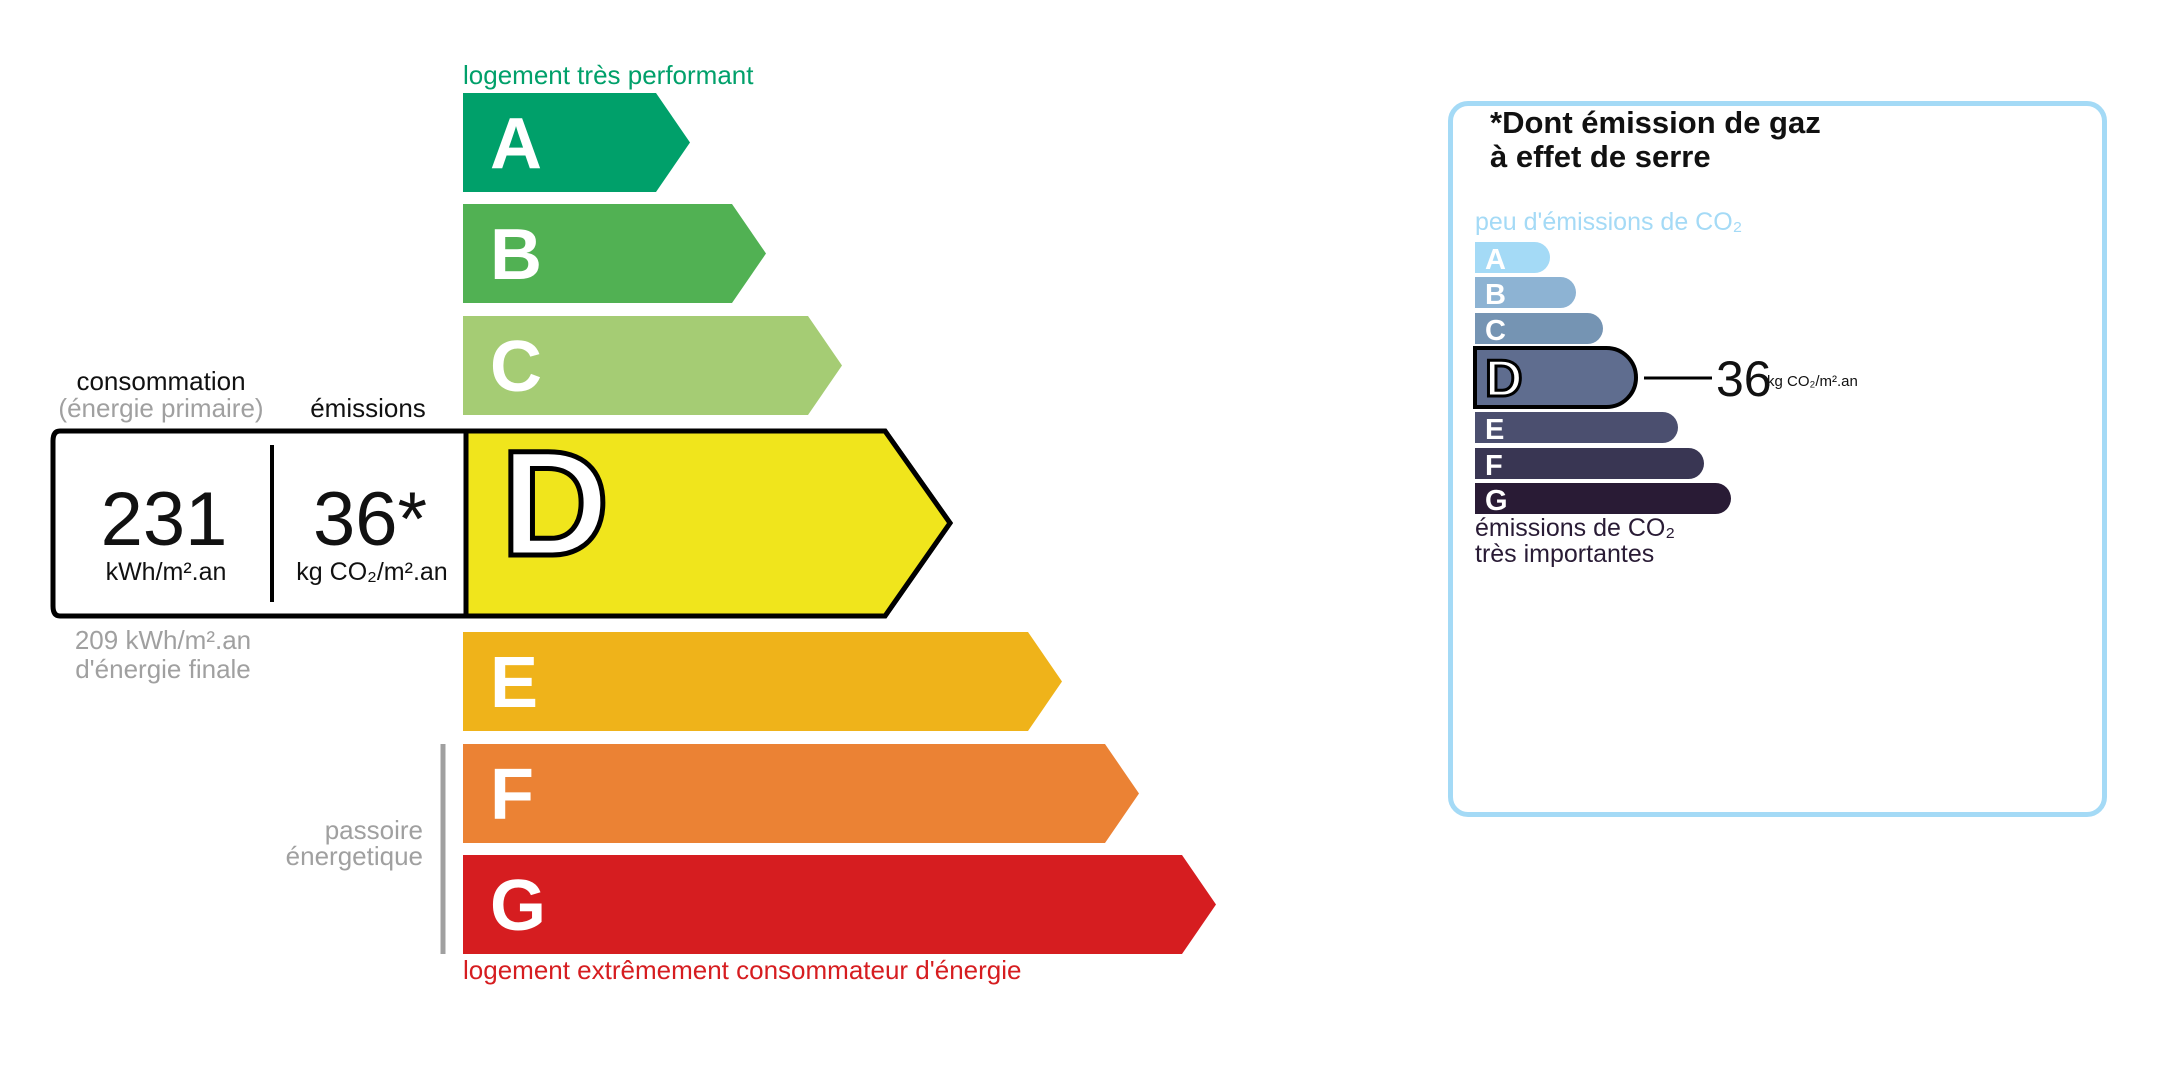 This screenshot has height=1079, width=2169. What do you see at coordinates (161, 408) in the screenshot?
I see `consumption-subheader: (énergie primaire)` at bounding box center [161, 408].